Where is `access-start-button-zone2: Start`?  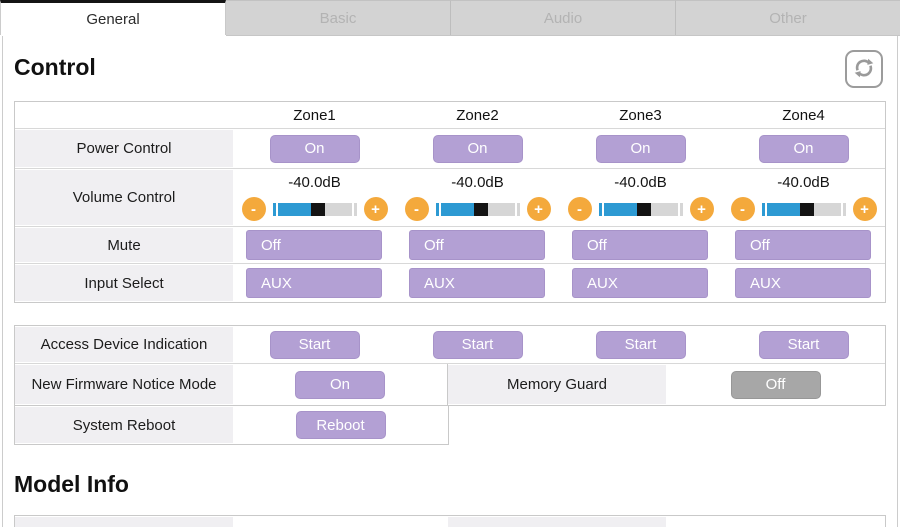 access-start-button-zone2: Start is located at coordinates (477, 344).